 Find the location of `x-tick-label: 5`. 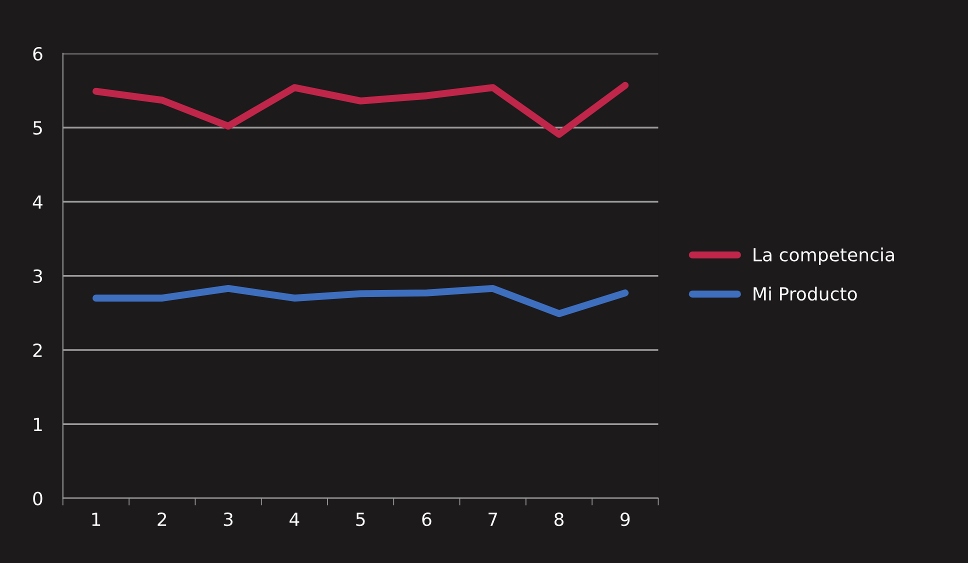

x-tick-label: 5 is located at coordinates (360, 519).